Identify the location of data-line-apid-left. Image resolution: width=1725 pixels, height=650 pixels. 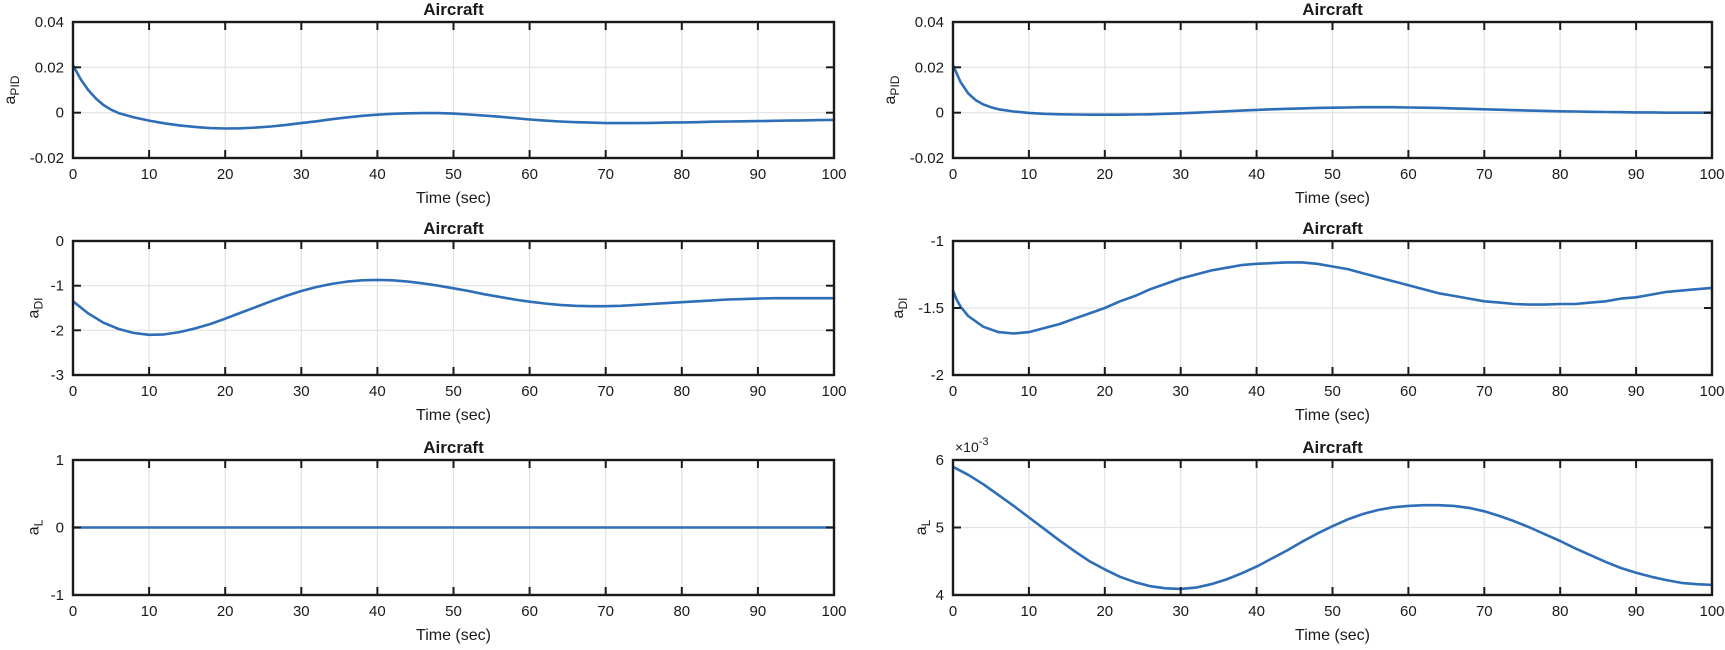
(453, 96).